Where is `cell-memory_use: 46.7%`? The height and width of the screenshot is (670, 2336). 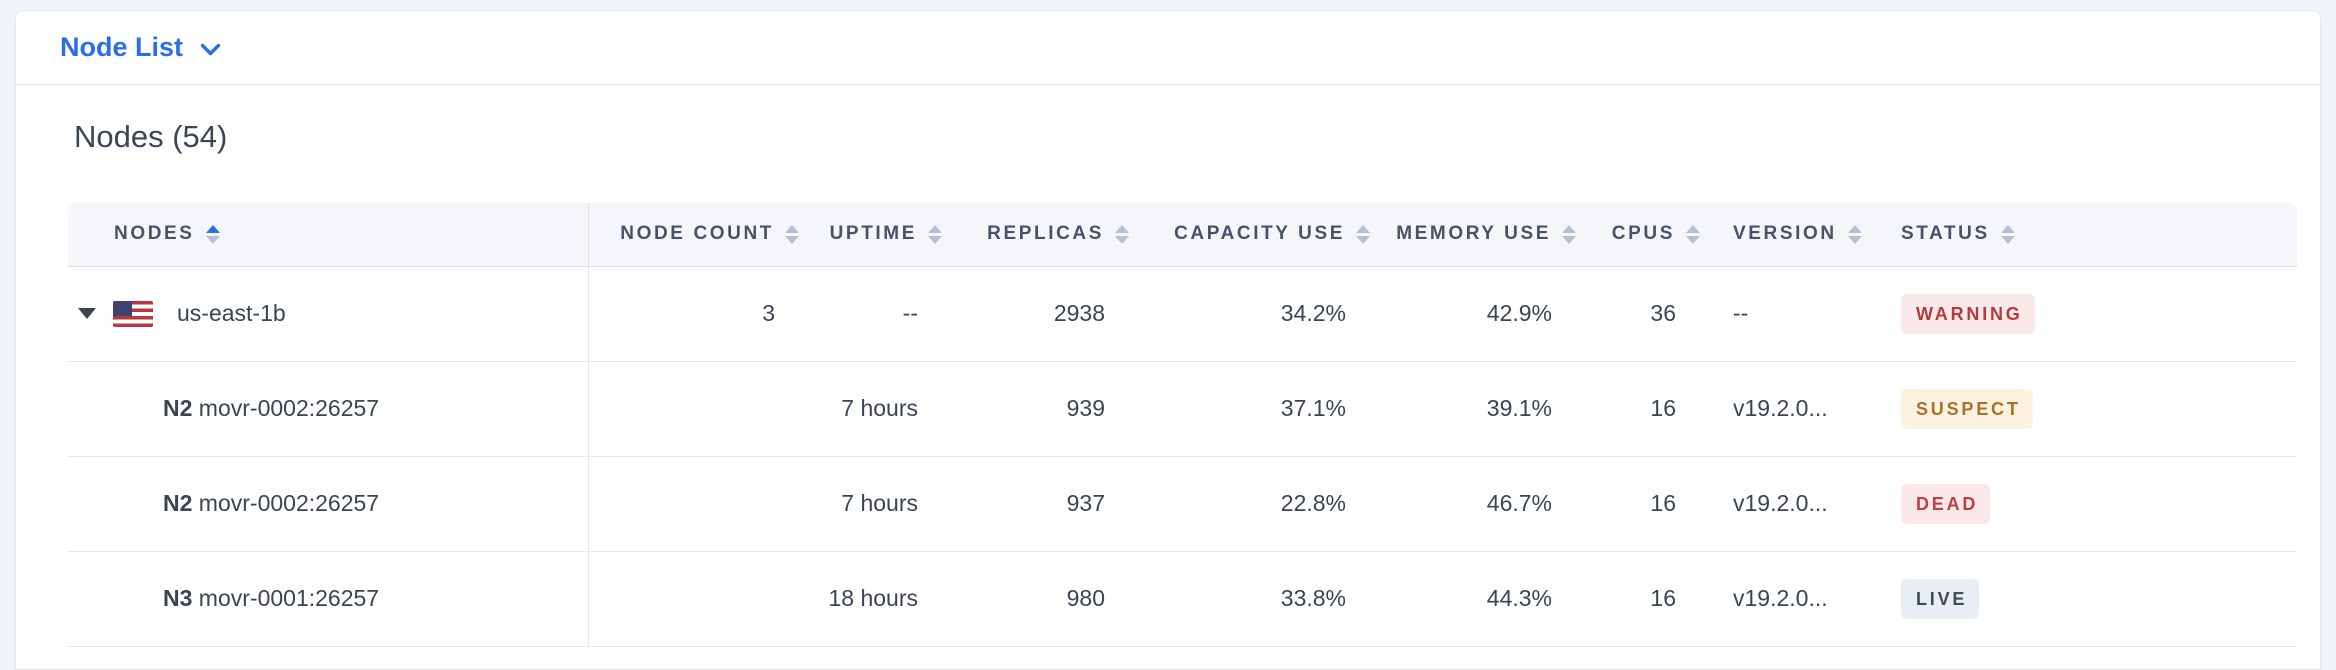
cell-memory_use: 46.7% is located at coordinates (1485, 504).